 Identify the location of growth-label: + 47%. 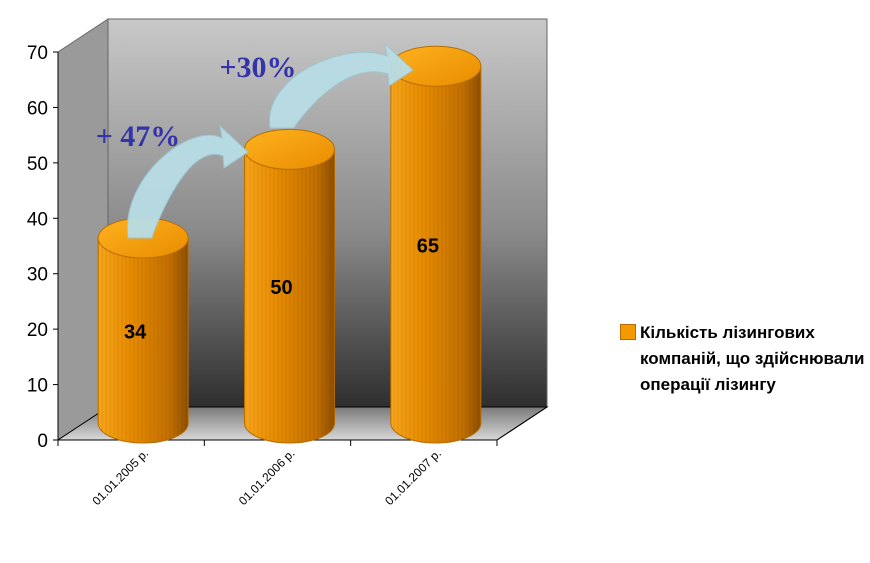
(138, 136).